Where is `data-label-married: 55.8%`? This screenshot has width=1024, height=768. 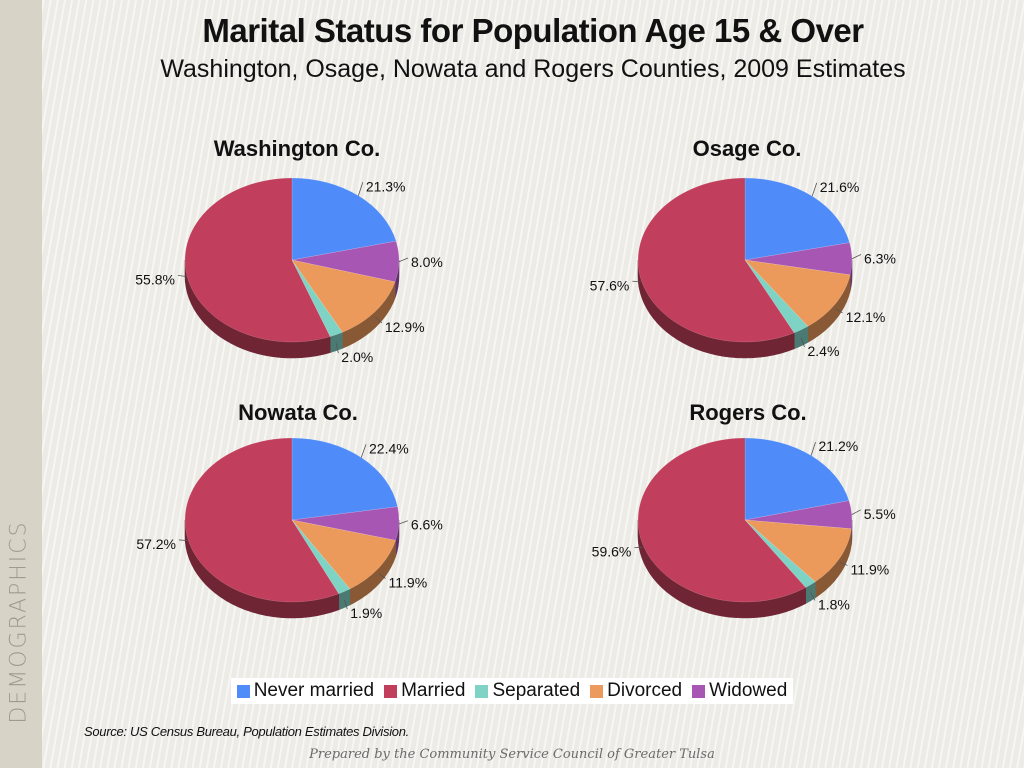
data-label-married: 55.8% is located at coordinates (155, 279).